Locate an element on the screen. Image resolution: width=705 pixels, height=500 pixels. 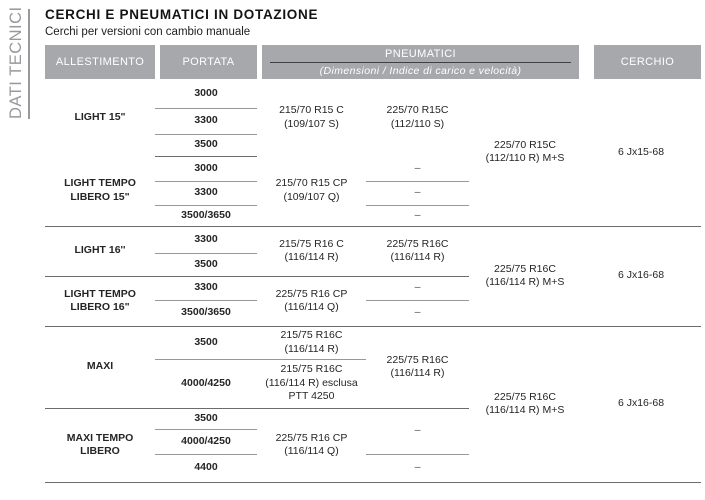
allestimento-cell: MAXI is located at coordinates (100, 367).